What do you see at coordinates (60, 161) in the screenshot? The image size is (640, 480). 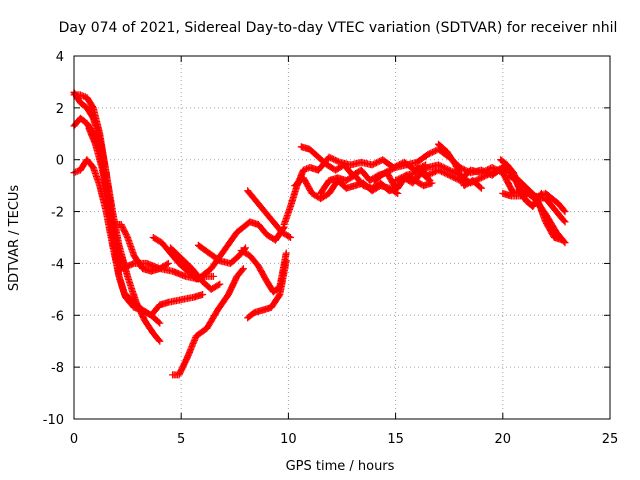 I see `y-tick-label: 0` at bounding box center [60, 161].